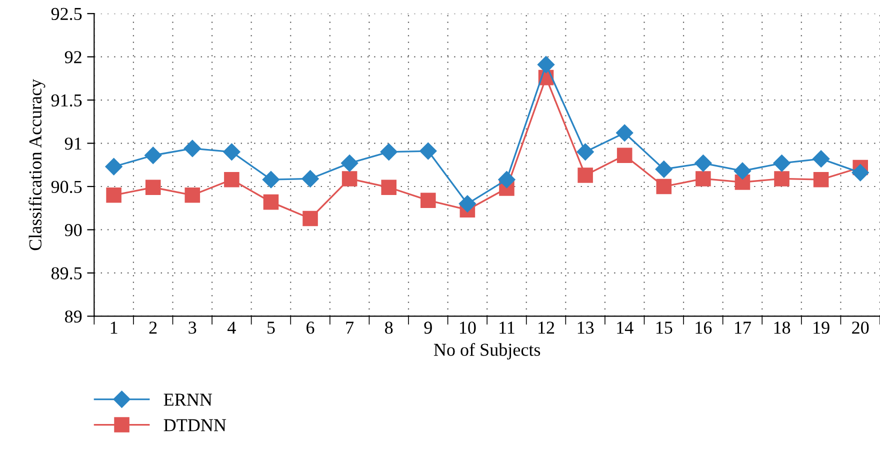 Image resolution: width=880 pixels, height=453 pixels. Describe the element at coordinates (586, 328) in the screenshot. I see `x-tick-label: 13` at that location.